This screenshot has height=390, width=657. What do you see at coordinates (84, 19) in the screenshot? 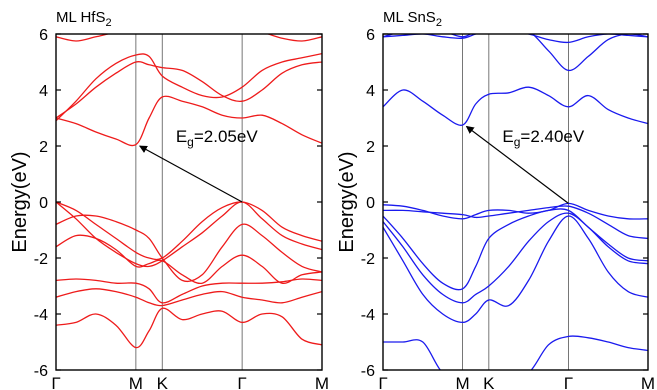
I see `panel-title: ML HfS2` at bounding box center [84, 19].